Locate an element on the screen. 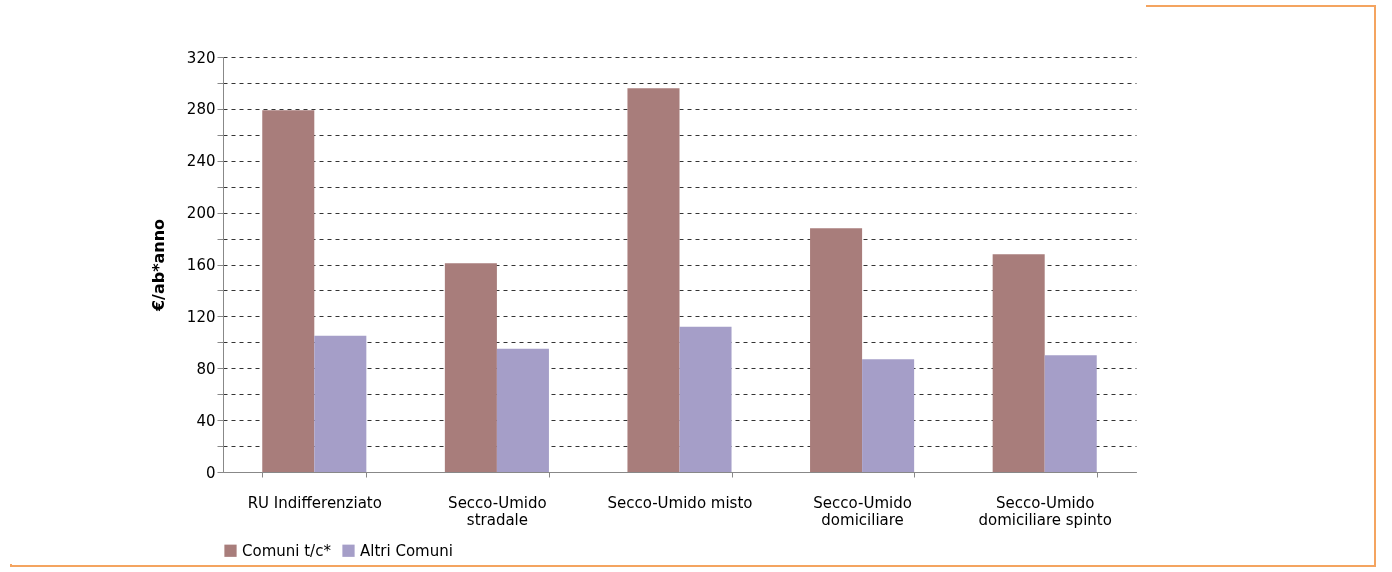 This screenshot has width=1392, height=572. y-tick-label: 160 is located at coordinates (201, 265).